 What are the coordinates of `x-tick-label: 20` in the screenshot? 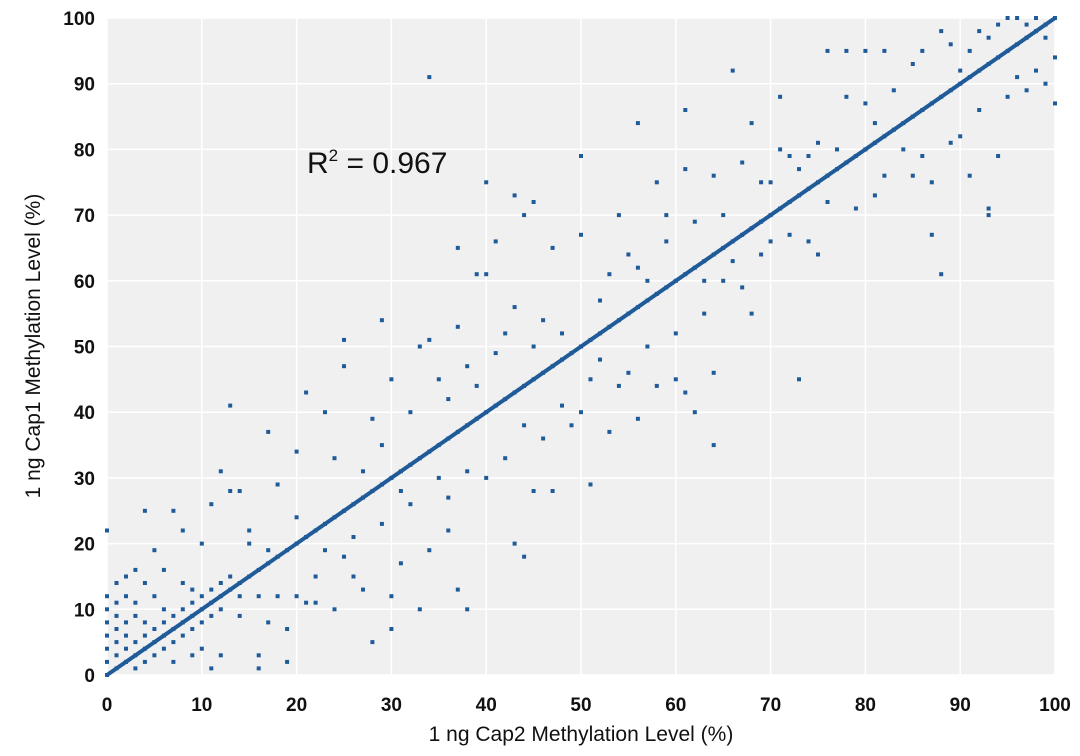 It's located at (296, 705).